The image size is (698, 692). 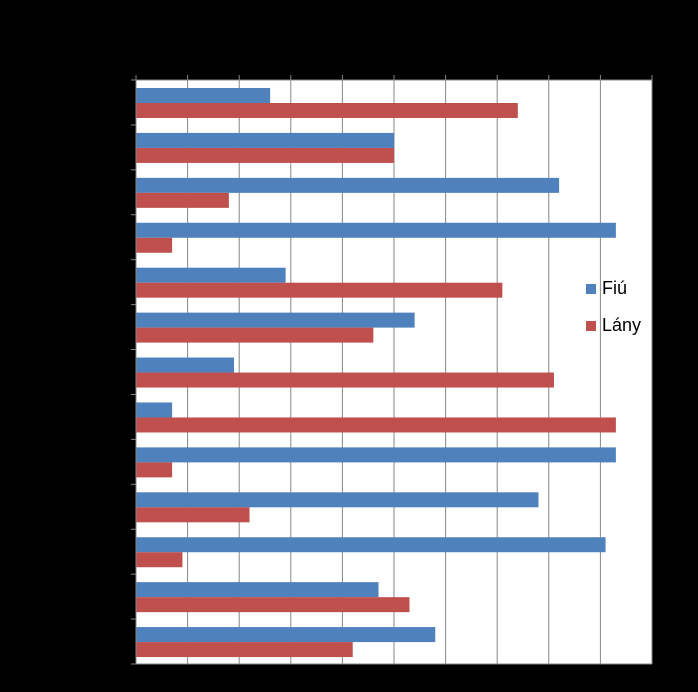 I want to click on legend-item-lany: Lány, so click(x=613, y=325).